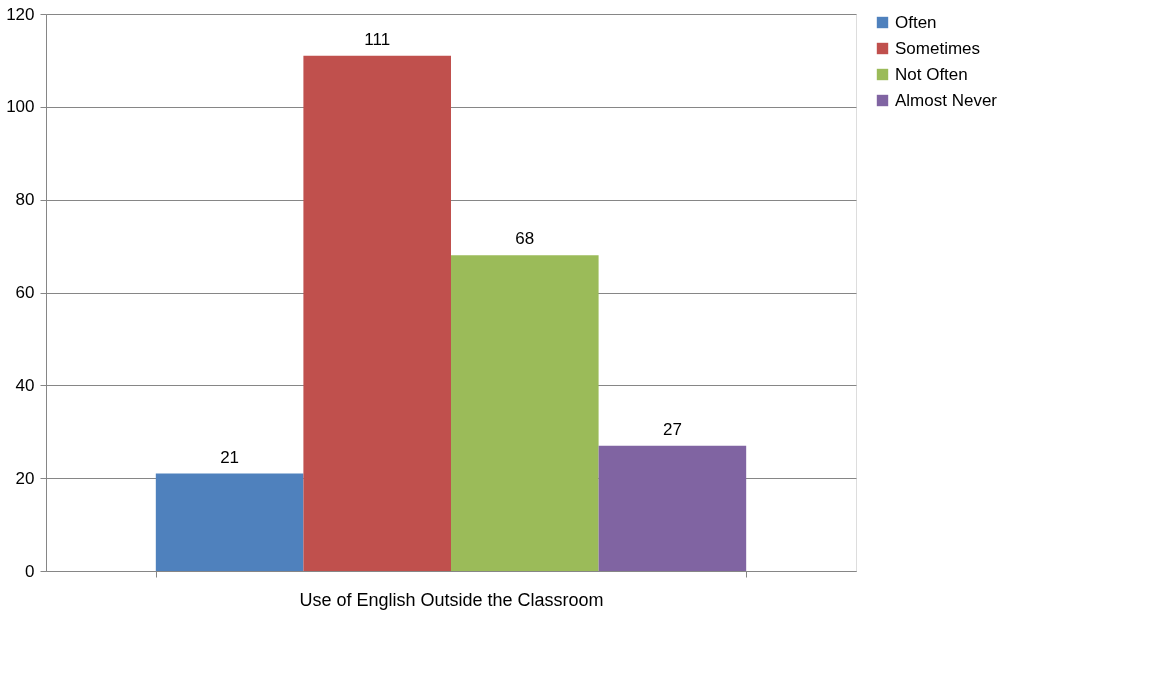 This screenshot has width=1158, height=677. Describe the element at coordinates (25, 385) in the screenshot. I see `y-tick-label: 40` at that location.